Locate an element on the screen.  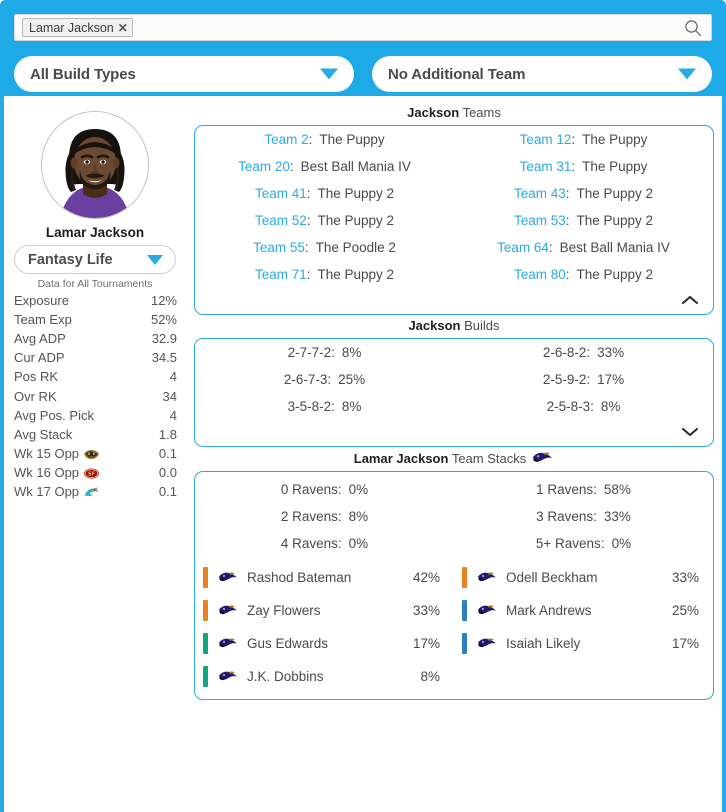
data-source-select: Fantasy Life is located at coordinates (95, 259).